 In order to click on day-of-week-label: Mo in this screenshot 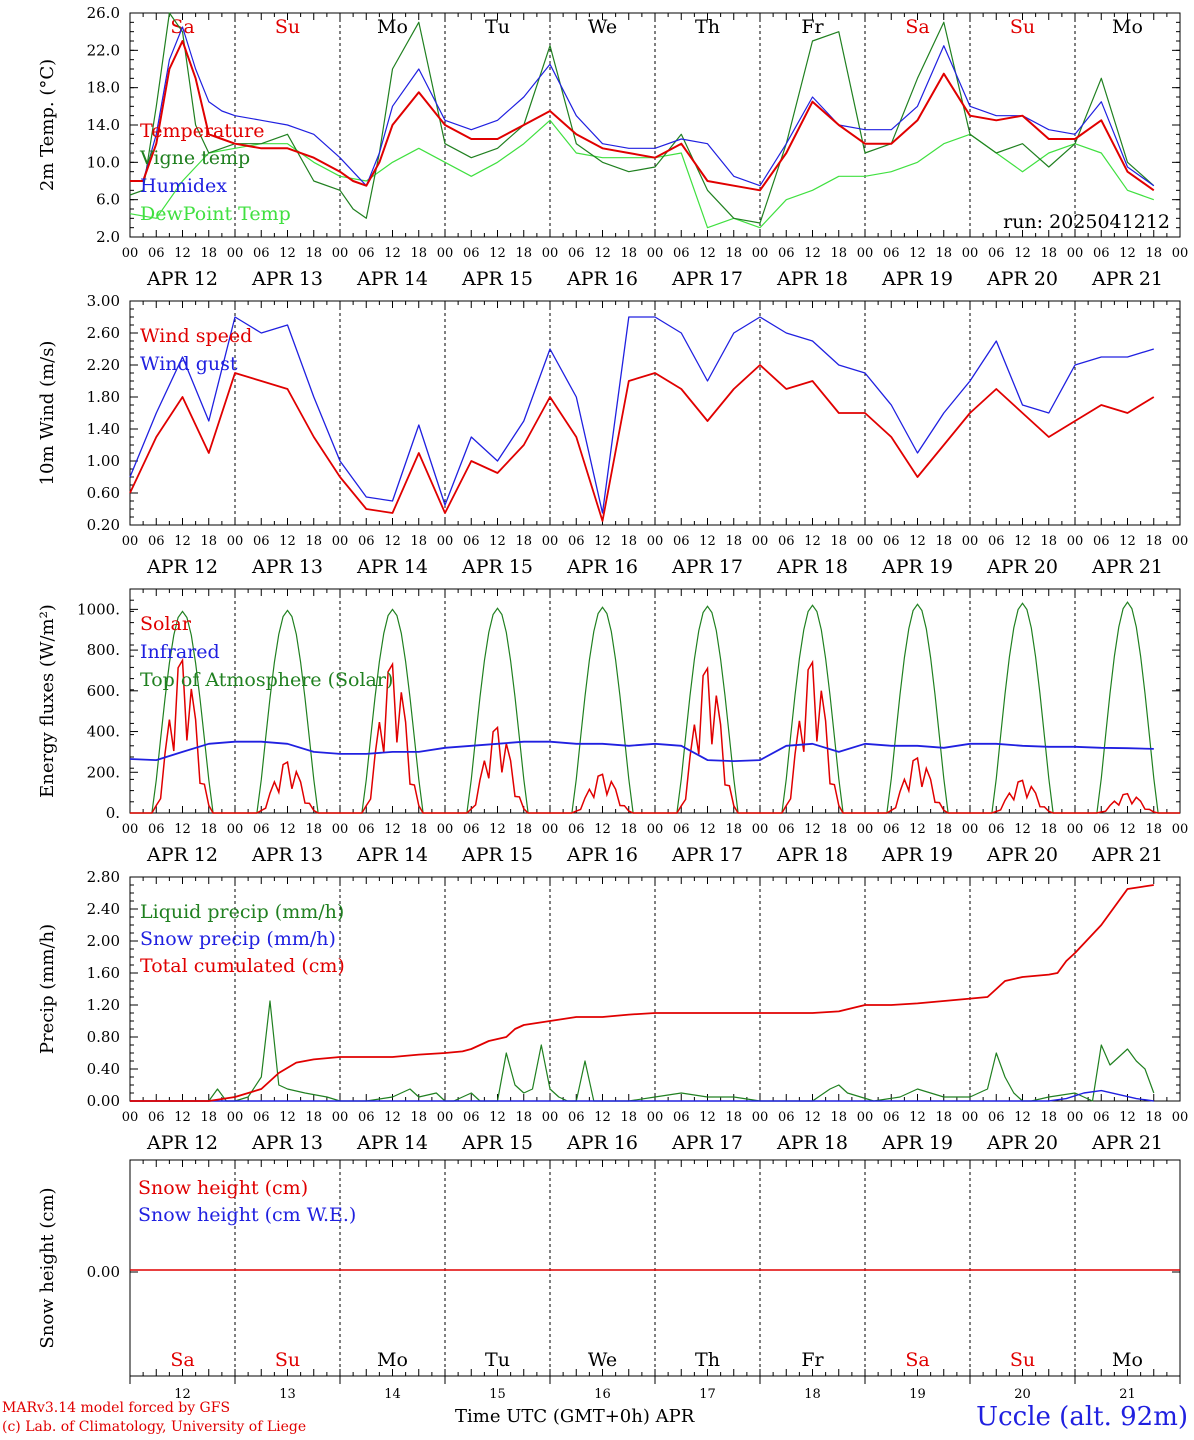, I will do `click(1127, 27)`.